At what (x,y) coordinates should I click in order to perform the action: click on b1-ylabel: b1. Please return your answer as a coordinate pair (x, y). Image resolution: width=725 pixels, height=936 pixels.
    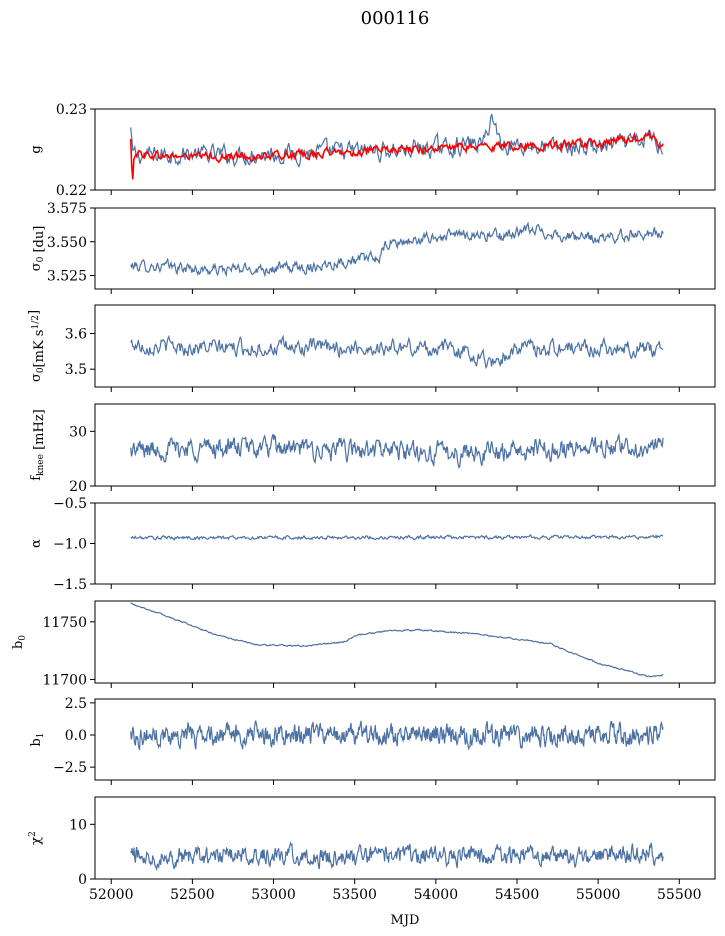
    Looking at the image, I should click on (37, 739).